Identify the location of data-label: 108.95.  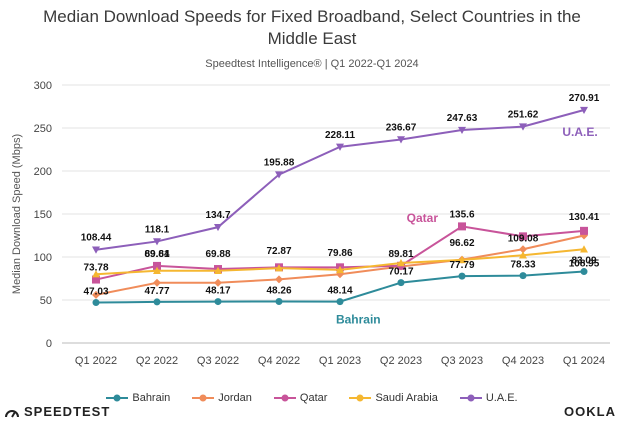
(584, 263).